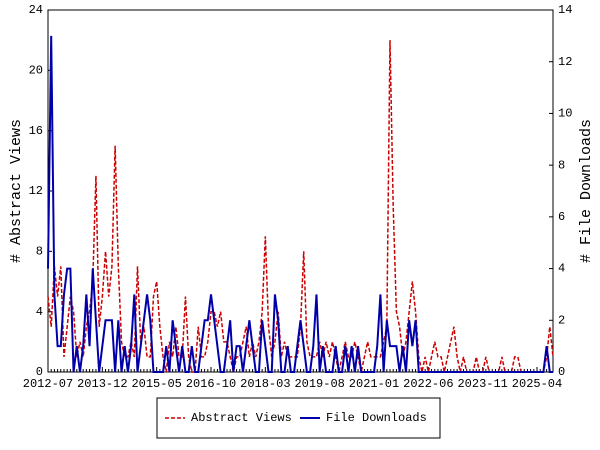  What do you see at coordinates (482, 384) in the screenshot?
I see `x-tick-label: 2023-11` at bounding box center [482, 384].